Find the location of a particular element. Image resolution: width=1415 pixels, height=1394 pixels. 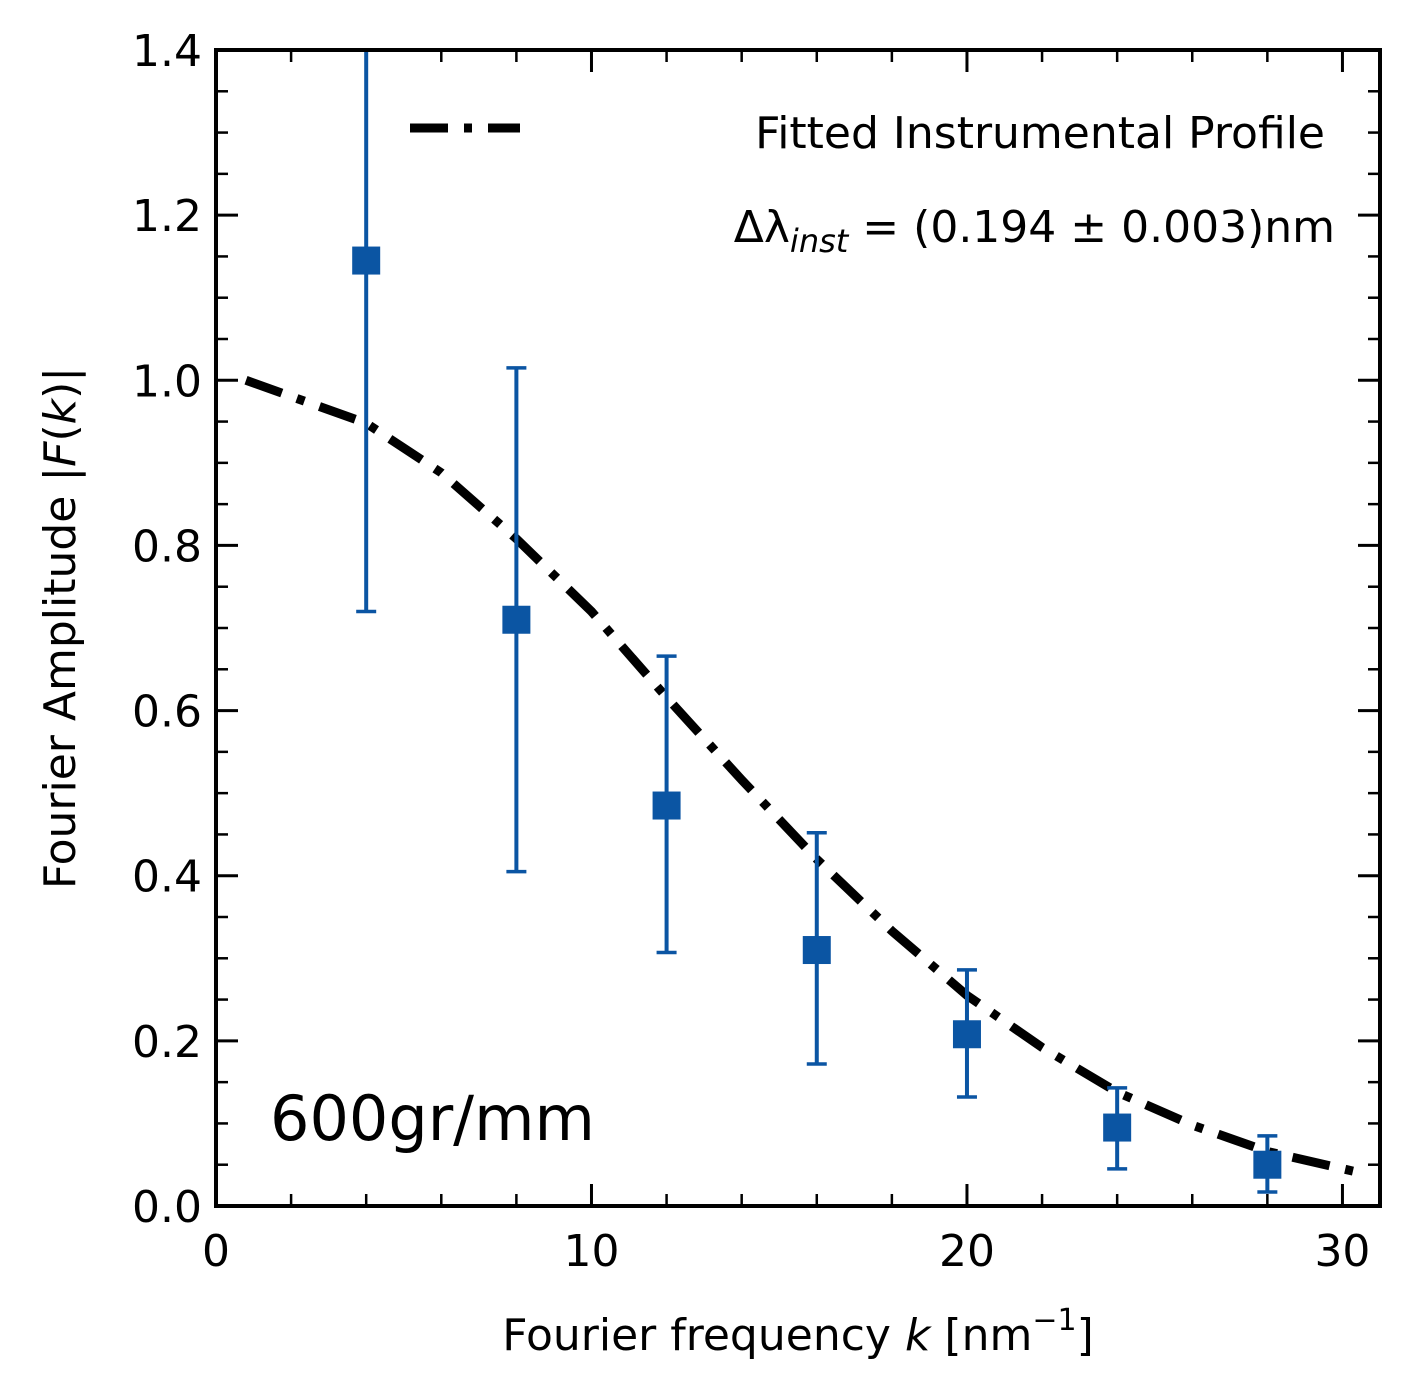

formula-subscript: inst is located at coordinates (820, 241).